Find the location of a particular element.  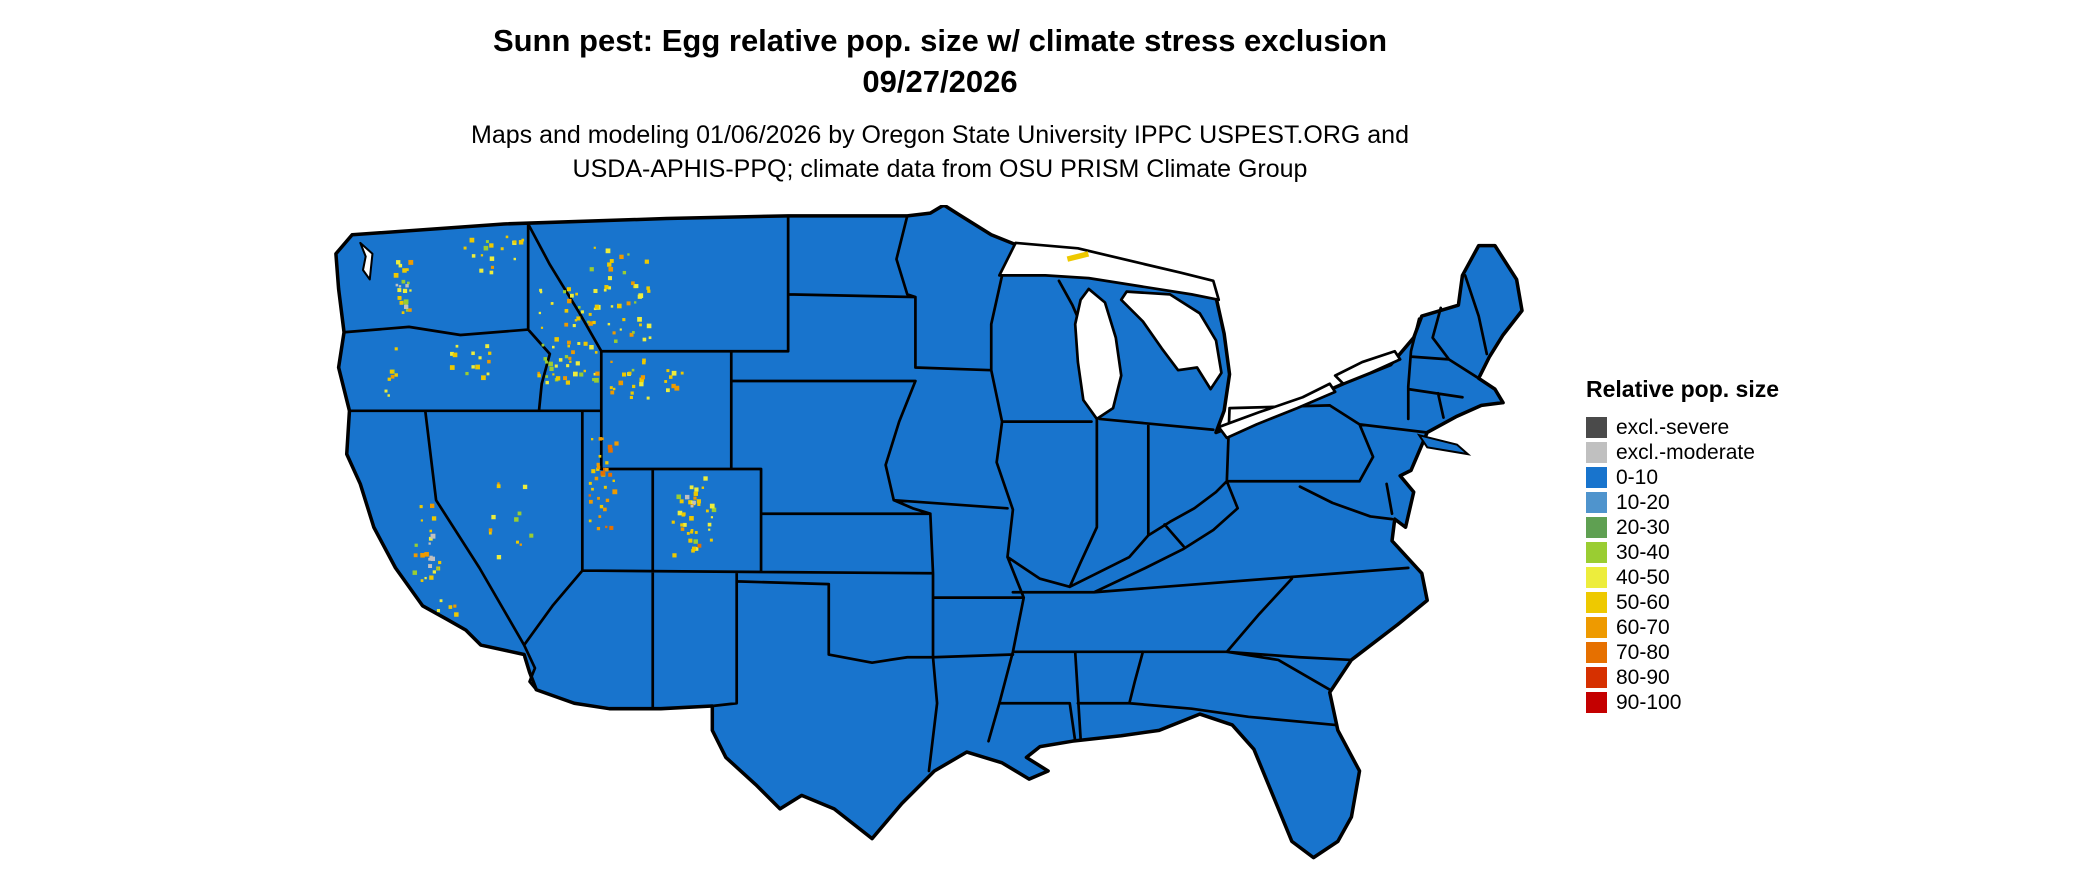

lake-michigan-water is located at coordinates (1098, 354).